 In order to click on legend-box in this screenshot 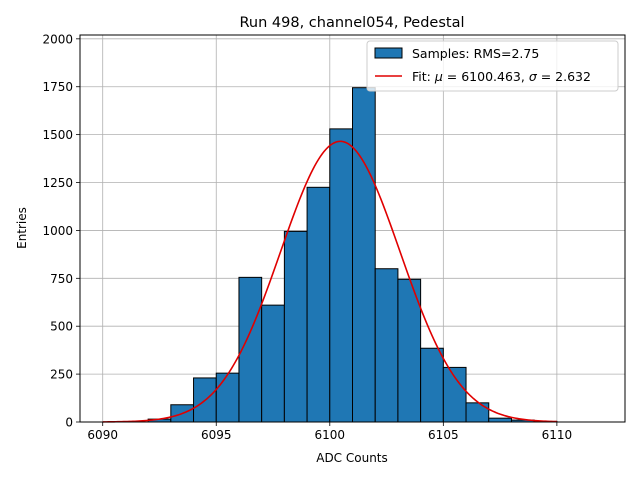, I will do `click(492, 66)`.